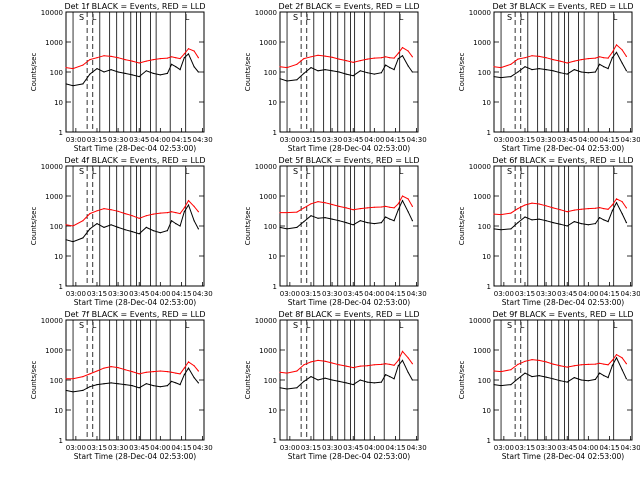 Image resolution: width=640 pixels, height=480 pixels. I want to click on series-line-events, so click(560, 216).